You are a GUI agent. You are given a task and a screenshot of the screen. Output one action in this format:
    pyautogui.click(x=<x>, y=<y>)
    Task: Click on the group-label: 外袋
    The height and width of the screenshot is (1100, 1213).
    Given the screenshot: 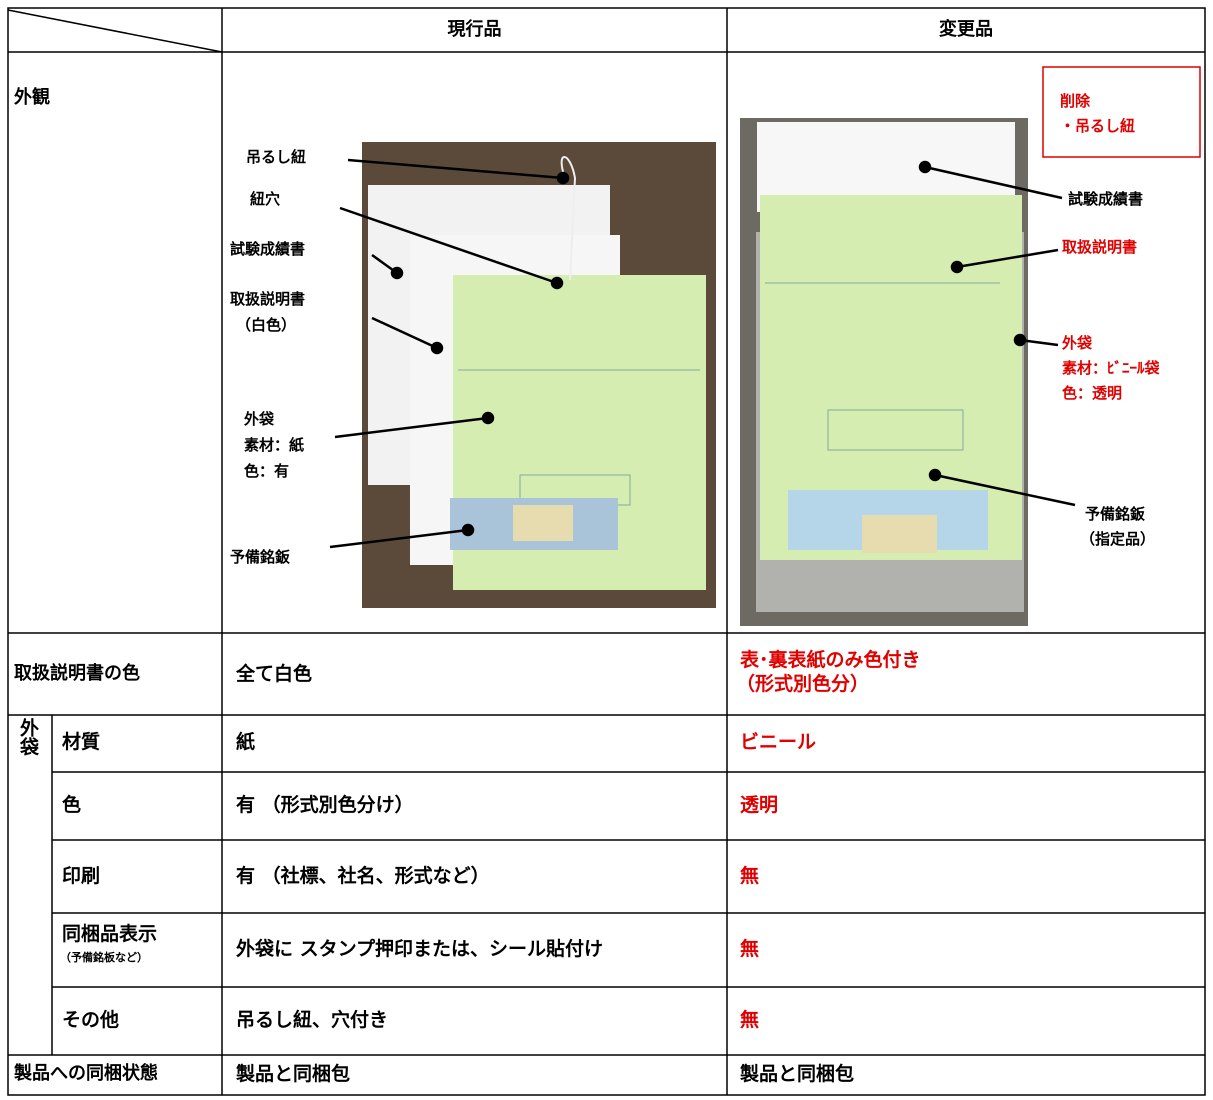 What is the action you would take?
    pyautogui.click(x=28, y=737)
    